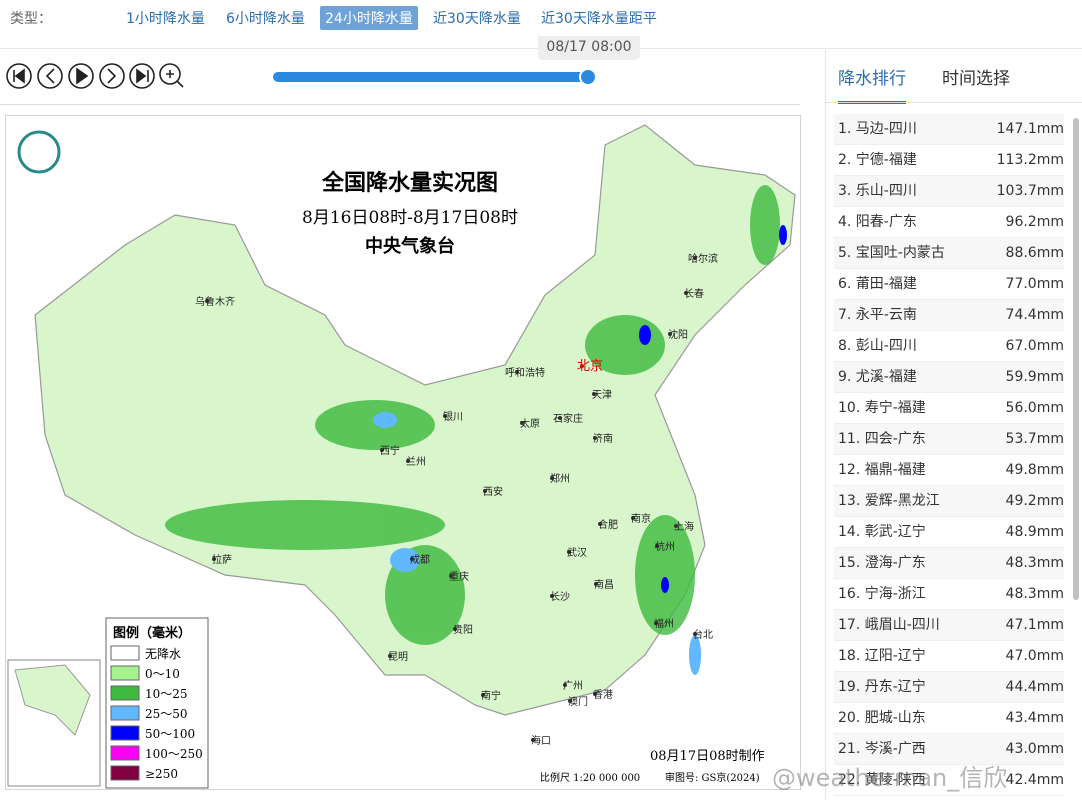 This screenshot has height=800, width=1082. Describe the element at coordinates (174, 754) in the screenshot. I see `legend-label: 100～250` at that location.